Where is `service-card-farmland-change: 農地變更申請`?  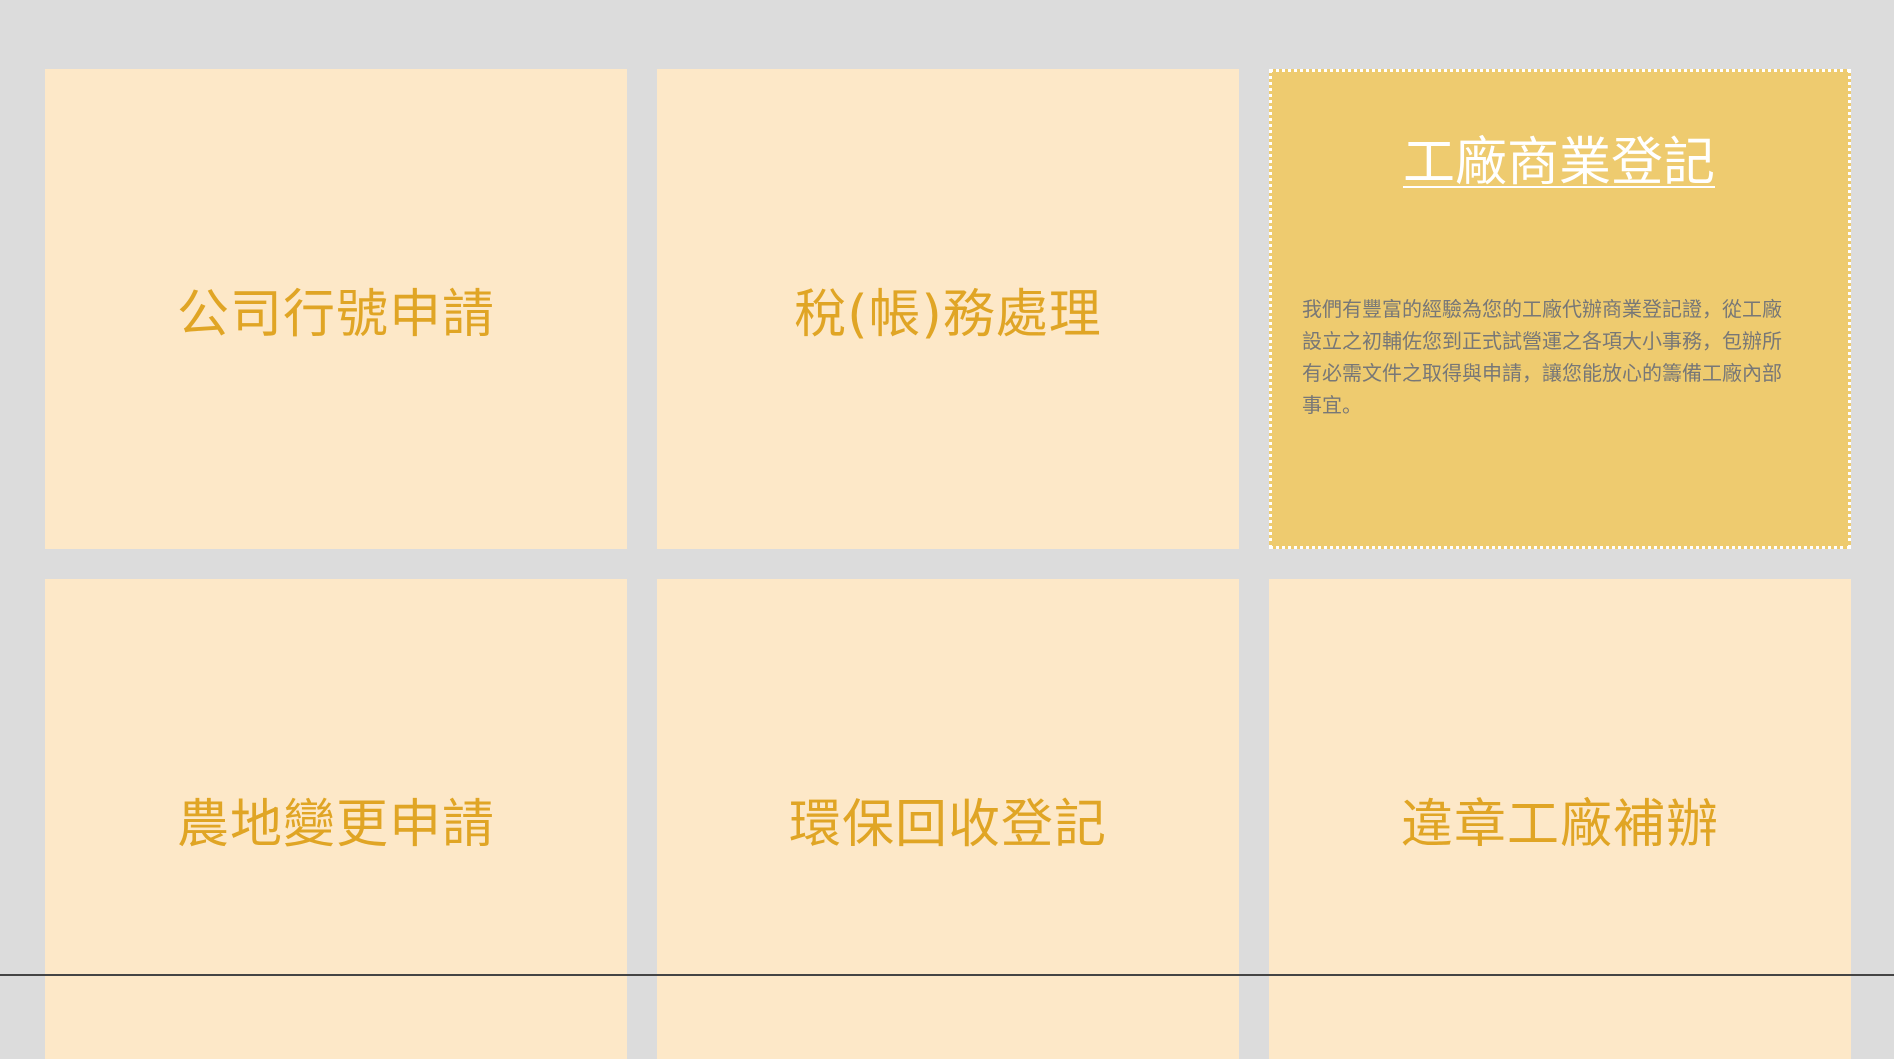 service-card-farmland-change: 農地變更申請 is located at coordinates (336, 819).